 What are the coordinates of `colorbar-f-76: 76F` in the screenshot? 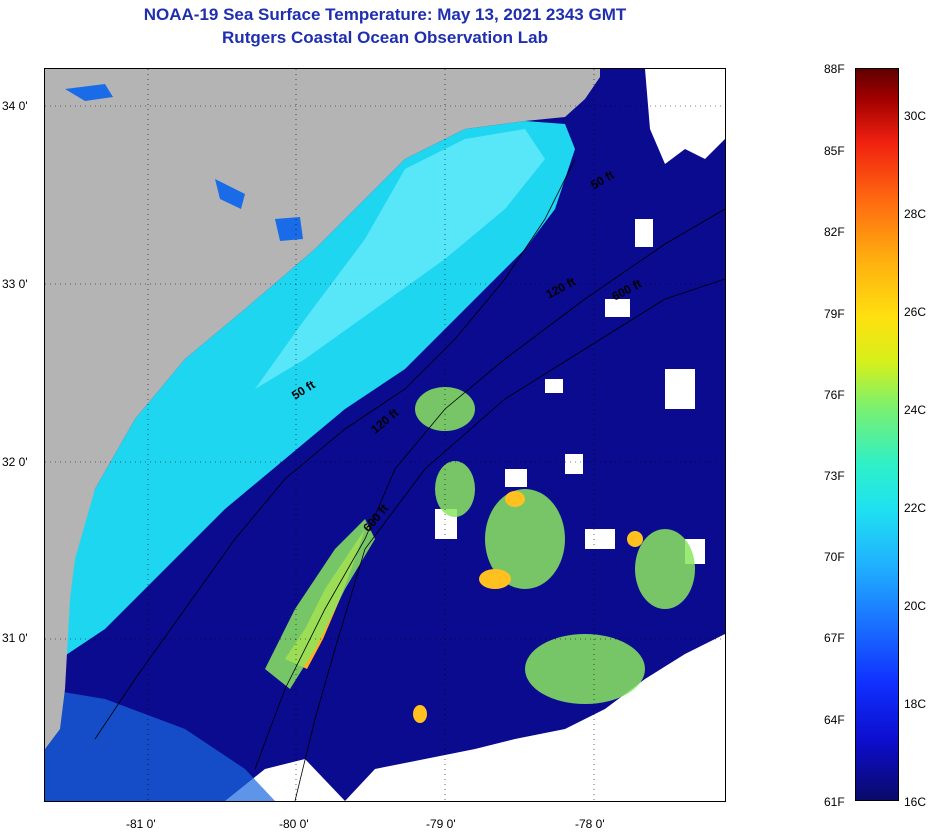 It's located at (834, 395).